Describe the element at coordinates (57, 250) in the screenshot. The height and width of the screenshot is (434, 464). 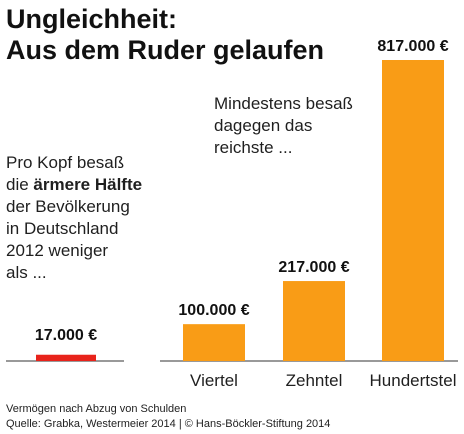
I see `left-annotation-line-5: 2012 weniger` at that location.